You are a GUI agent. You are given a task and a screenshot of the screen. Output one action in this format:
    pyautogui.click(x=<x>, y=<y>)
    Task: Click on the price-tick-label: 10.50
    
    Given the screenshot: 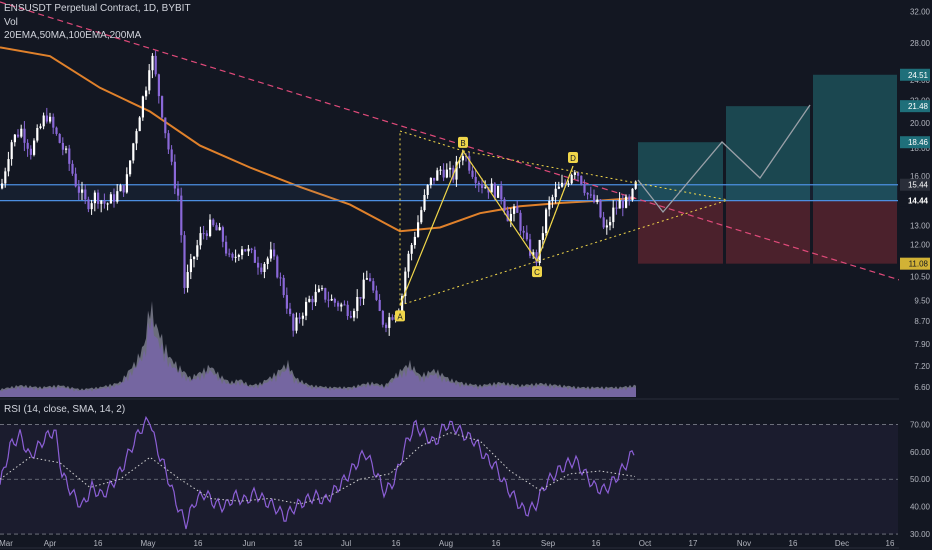 What is the action you would take?
    pyautogui.click(x=920, y=276)
    